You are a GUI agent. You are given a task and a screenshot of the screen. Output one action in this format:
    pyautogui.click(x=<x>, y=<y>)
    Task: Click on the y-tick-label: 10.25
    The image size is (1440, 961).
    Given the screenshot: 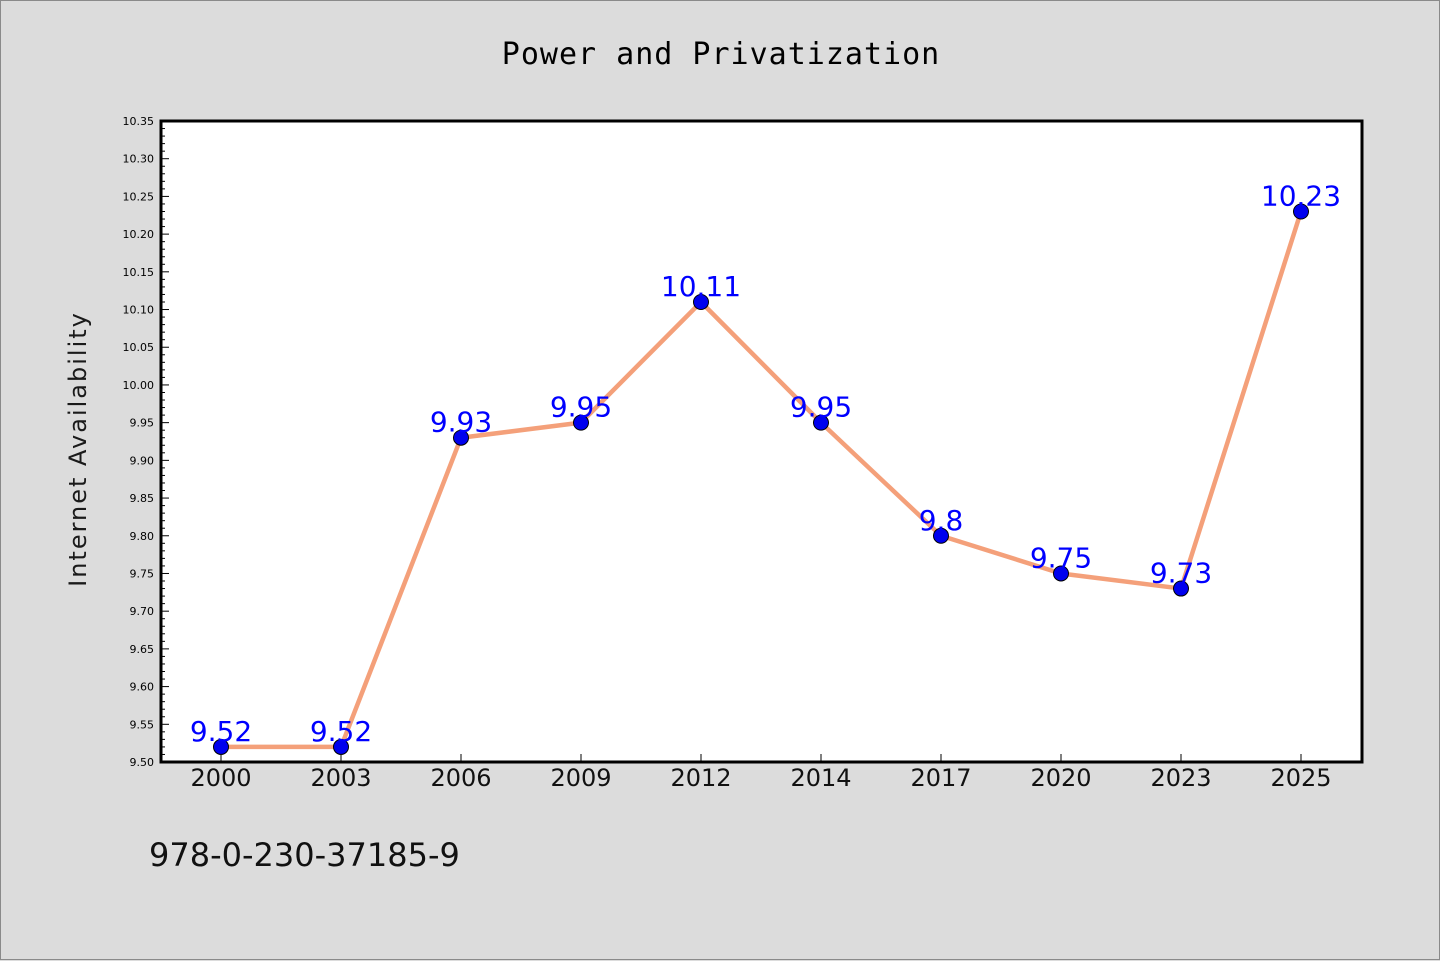 What is the action you would take?
    pyautogui.click(x=139, y=196)
    